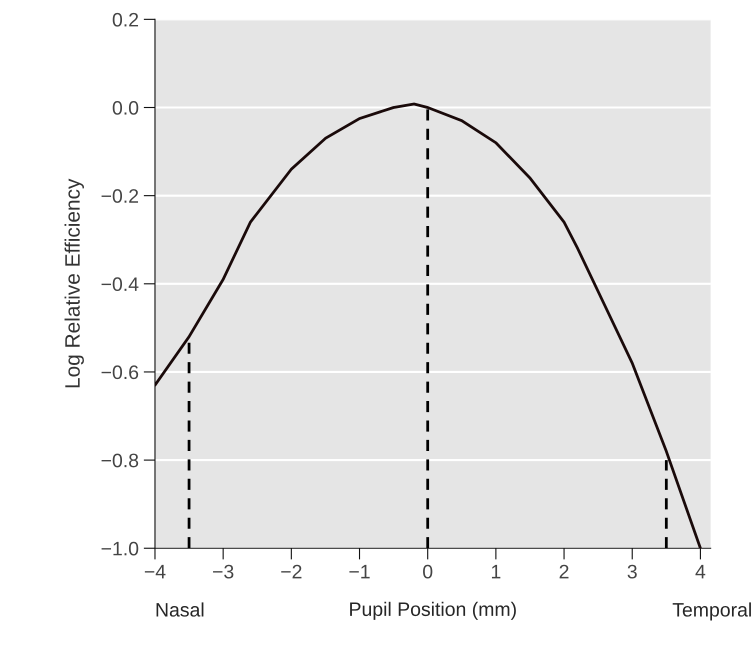 The image size is (756, 645). What do you see at coordinates (180, 609) in the screenshot?
I see `text: Nasal` at bounding box center [180, 609].